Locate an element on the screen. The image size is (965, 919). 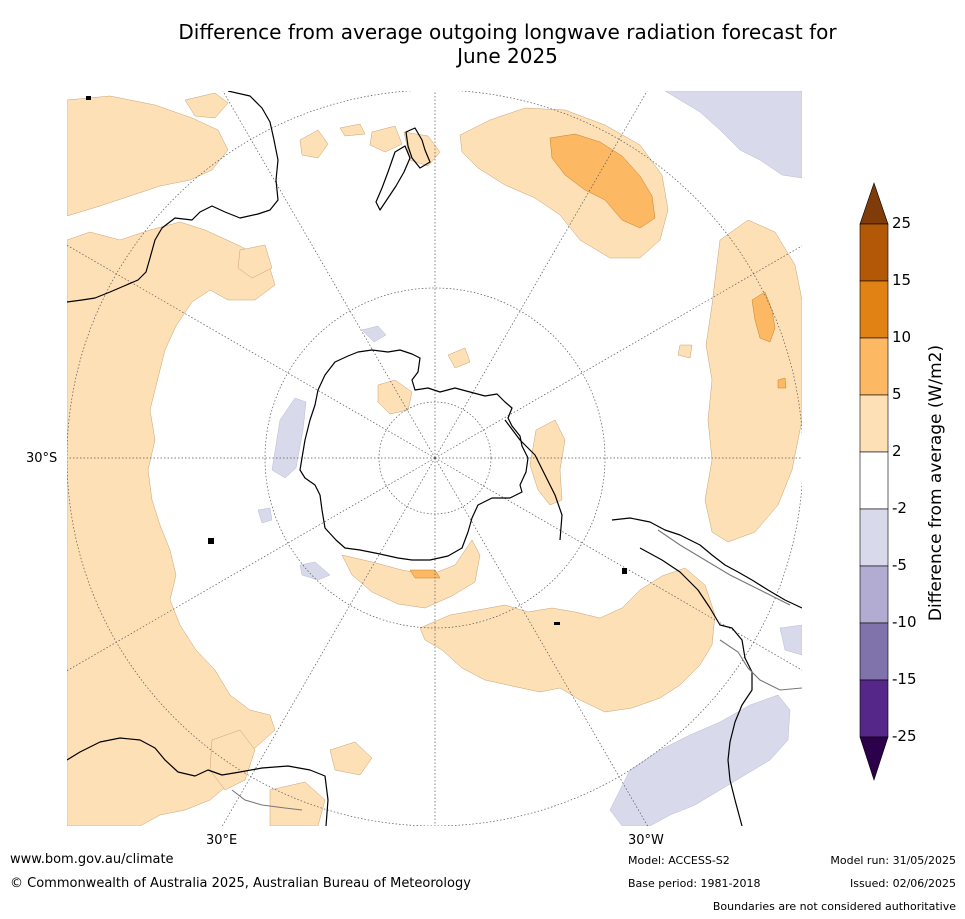
colorbar-tick: -5 is located at coordinates (899, 565).